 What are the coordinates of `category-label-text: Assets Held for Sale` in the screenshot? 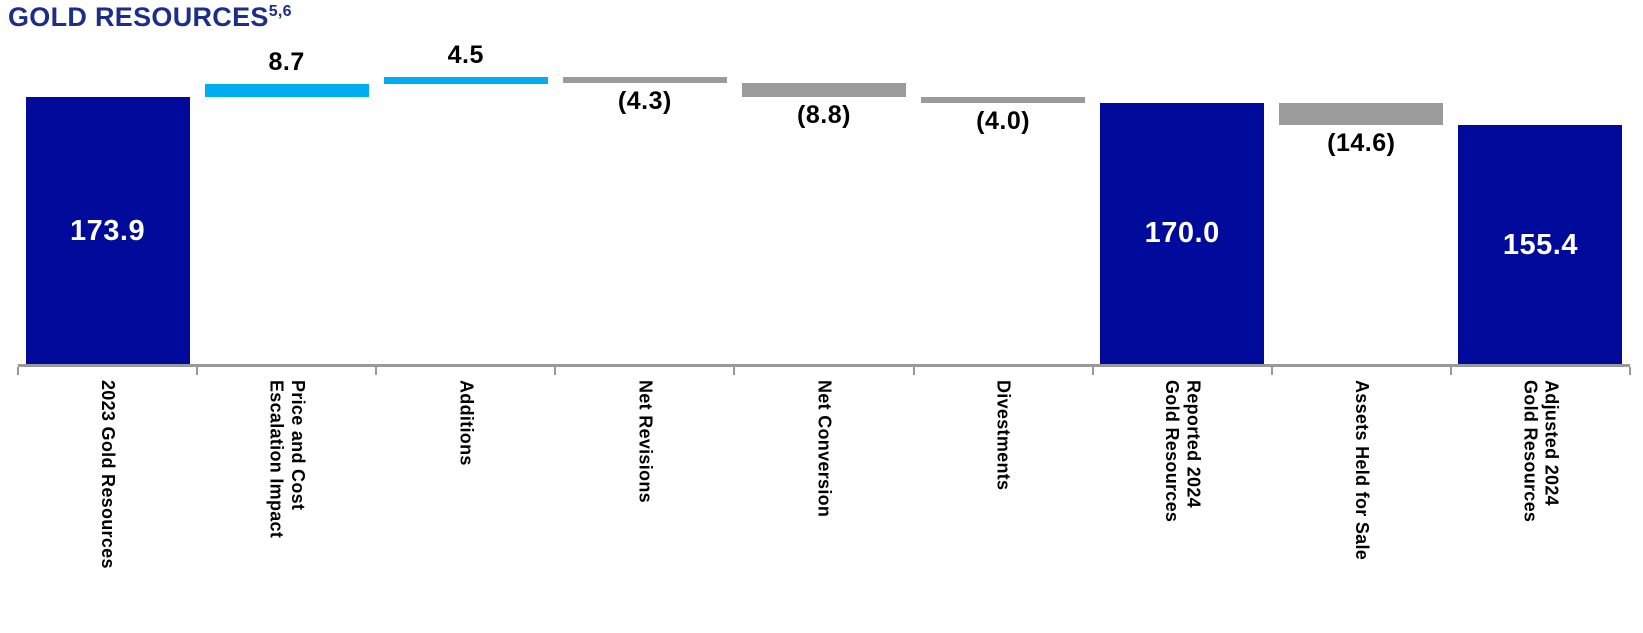 It's located at (1361, 470).